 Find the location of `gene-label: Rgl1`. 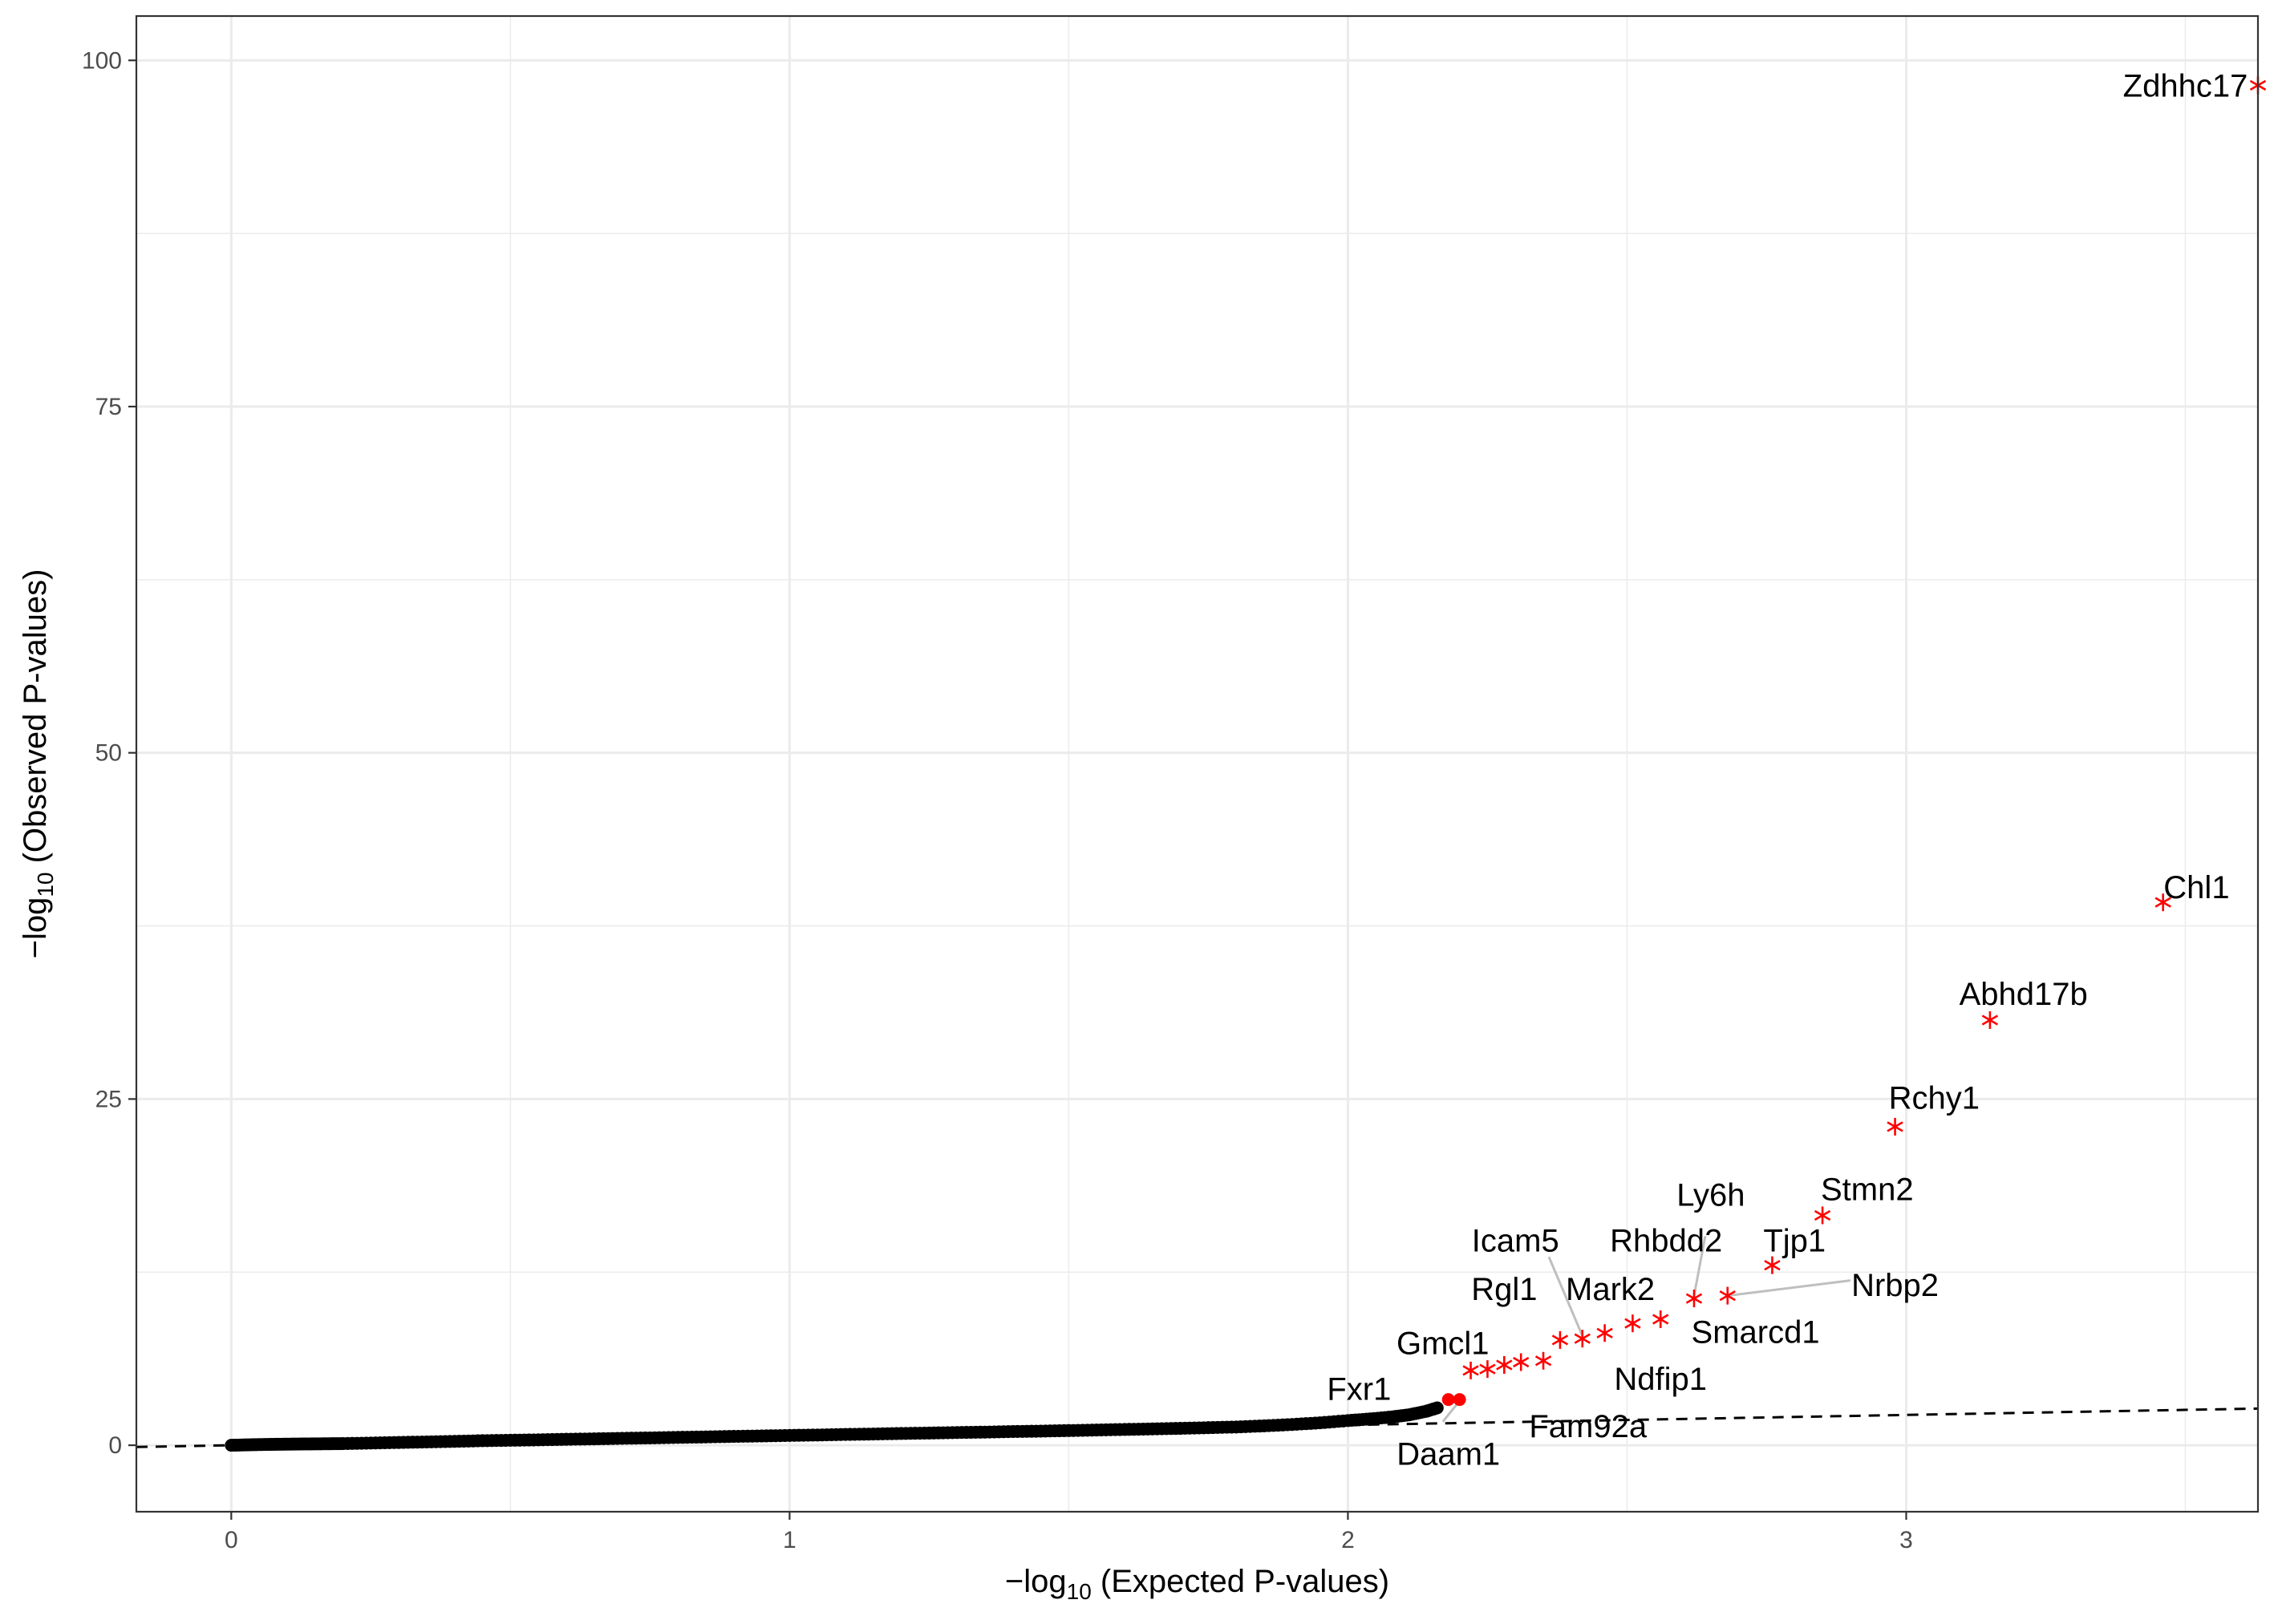

gene-label: Rgl1 is located at coordinates (1504, 1289).